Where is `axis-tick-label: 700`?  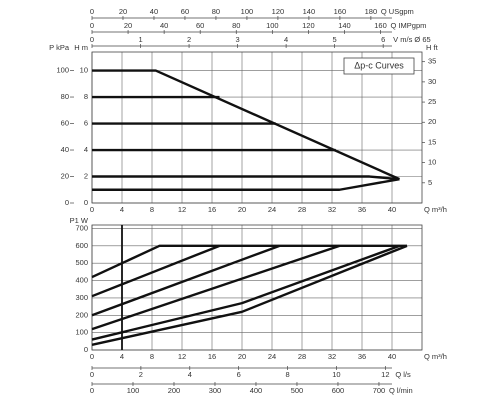
axis-tick-label: 700 is located at coordinates (379, 390).